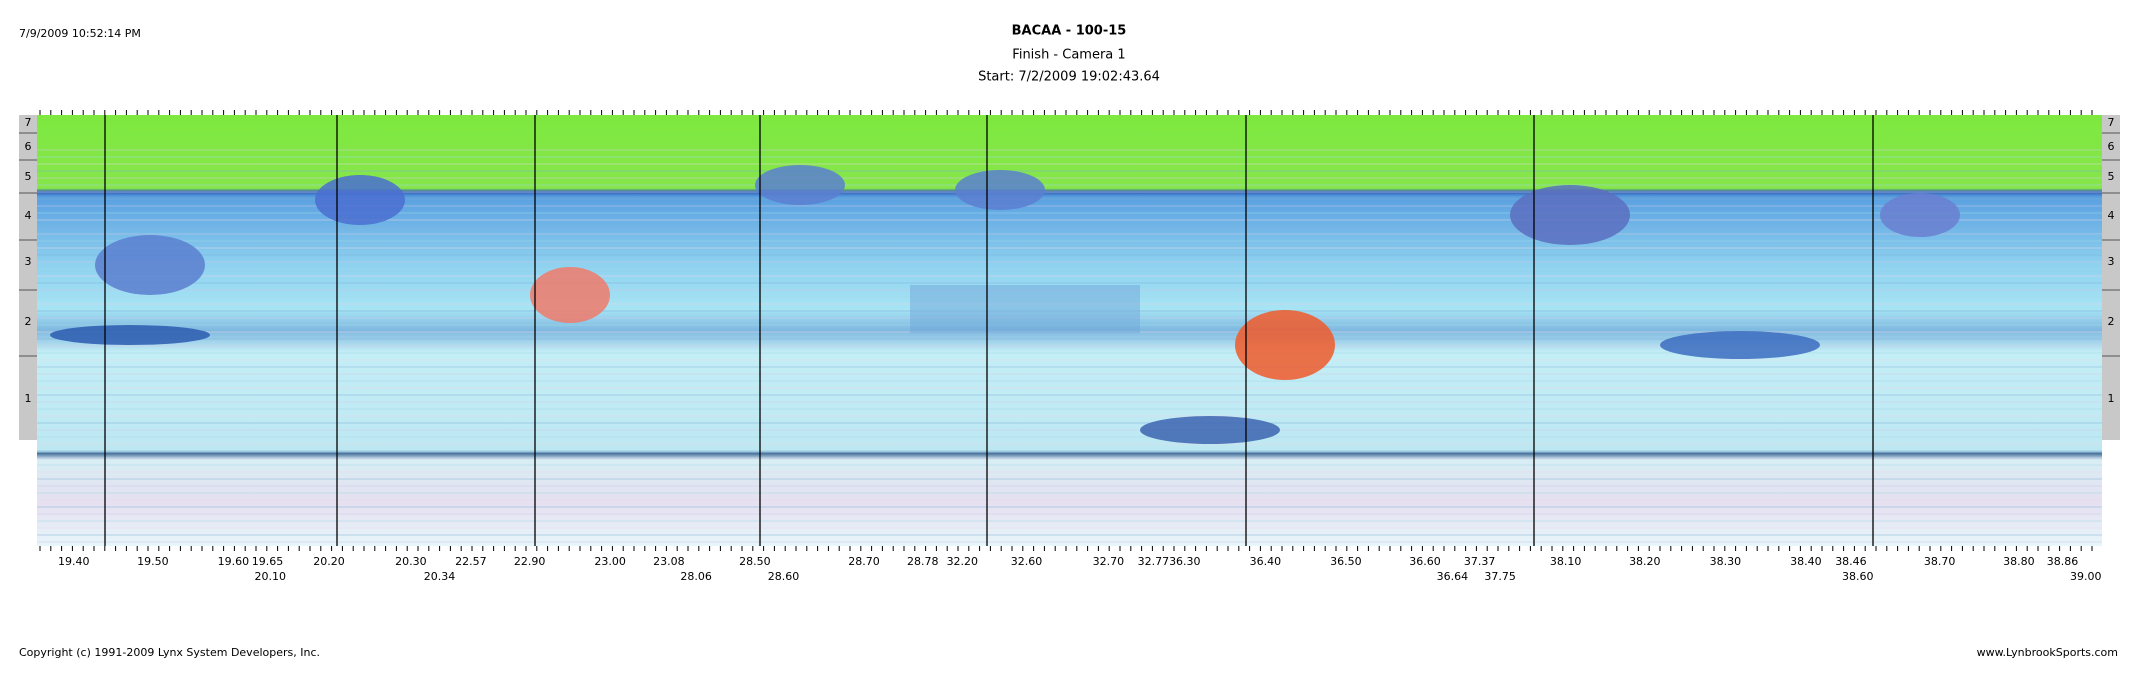 The width and height of the screenshot is (2132, 678). I want to click on start-time: Start: 7/2/2009 19:02:43.64, so click(1069, 77).